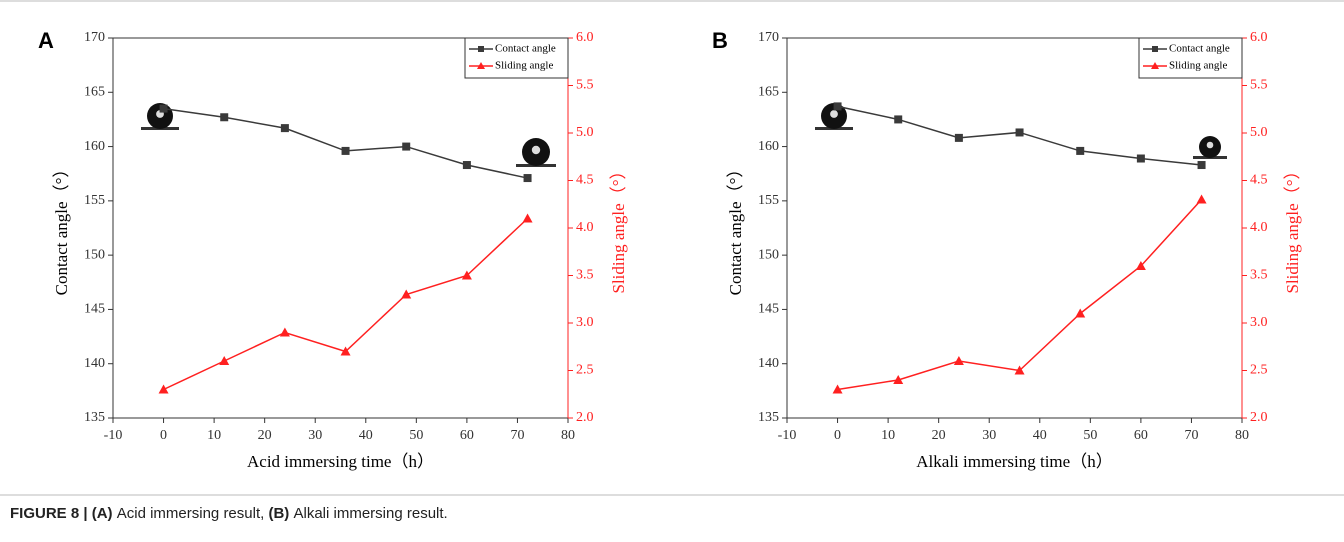 The height and width of the screenshot is (542, 1344). I want to click on y2-axis-label: Sliding angle（°）, so click(618, 228).